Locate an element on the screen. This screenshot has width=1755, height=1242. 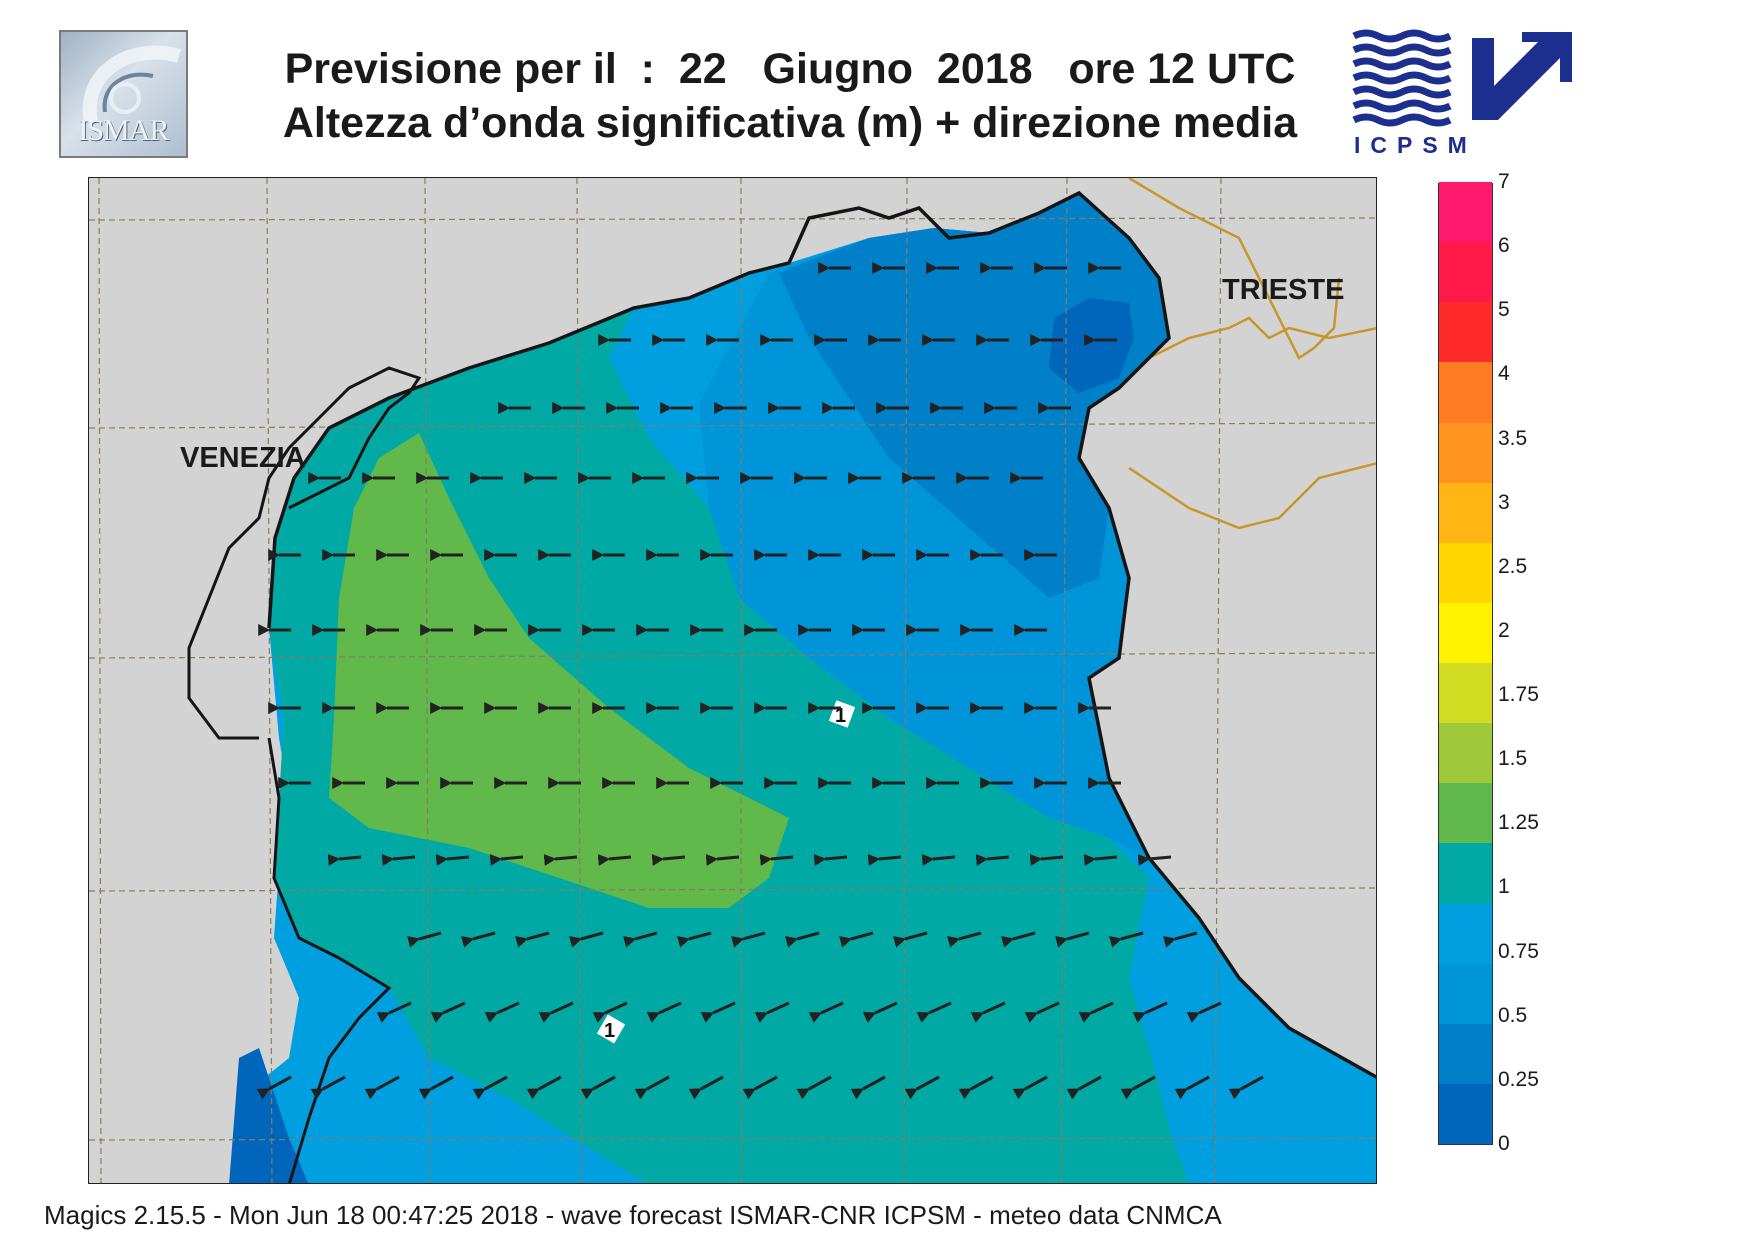
legend-tick-label: 7 is located at coordinates (1504, 181).